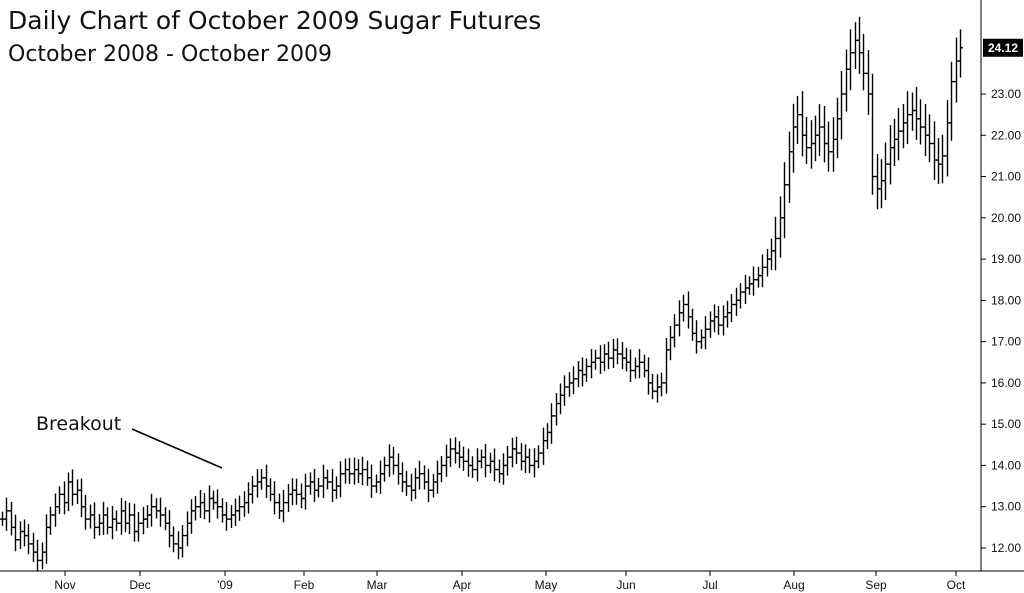  I want to click on x-tick-label: Oct, so click(956, 585).